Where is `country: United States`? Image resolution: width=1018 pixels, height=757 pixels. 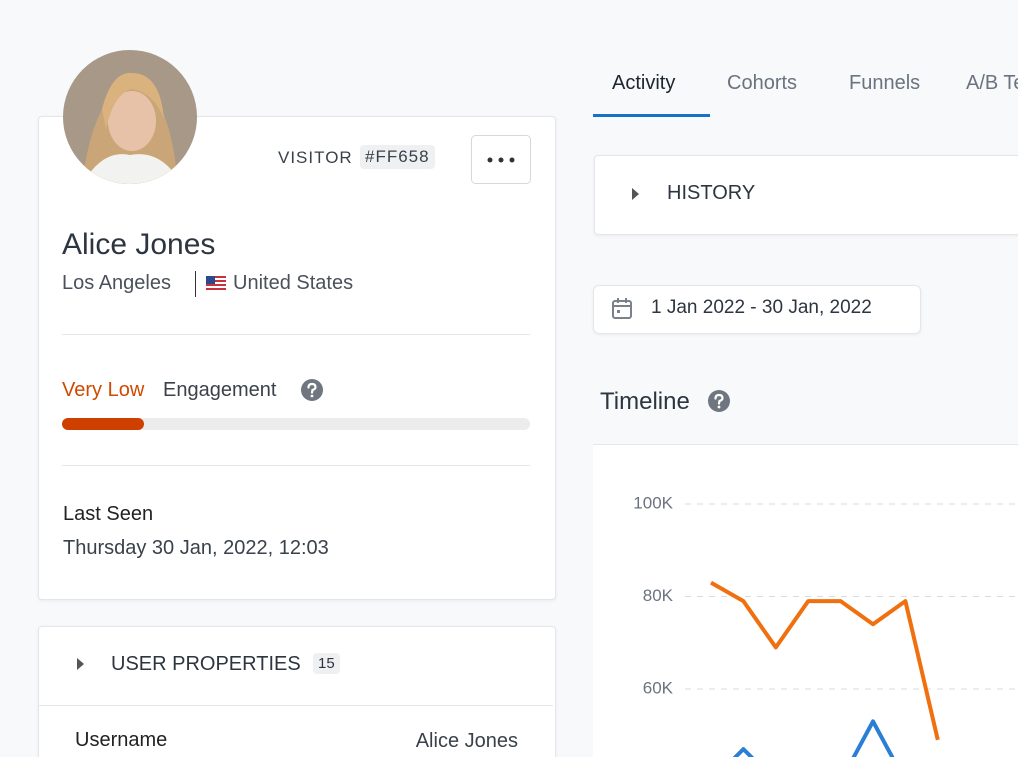
country: United States is located at coordinates (293, 283).